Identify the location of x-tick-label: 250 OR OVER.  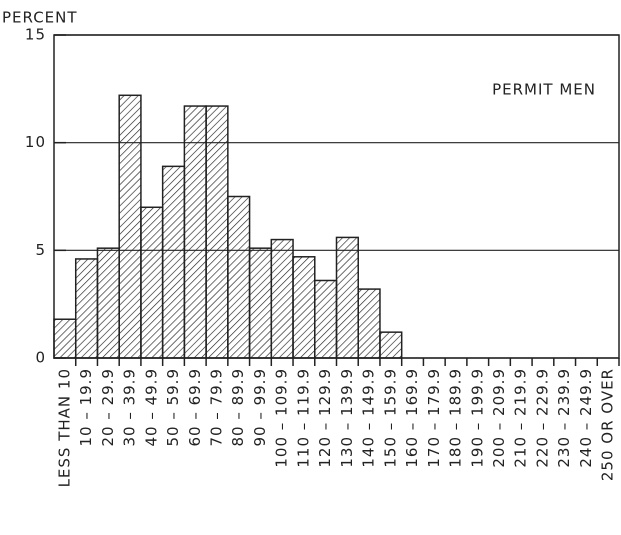
(608, 424).